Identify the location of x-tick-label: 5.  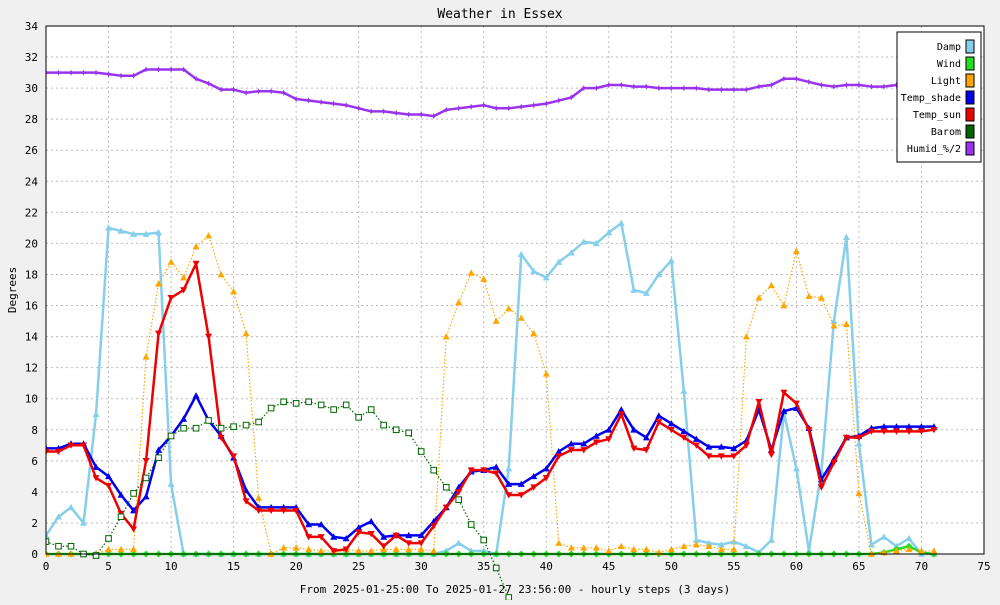
(108, 566).